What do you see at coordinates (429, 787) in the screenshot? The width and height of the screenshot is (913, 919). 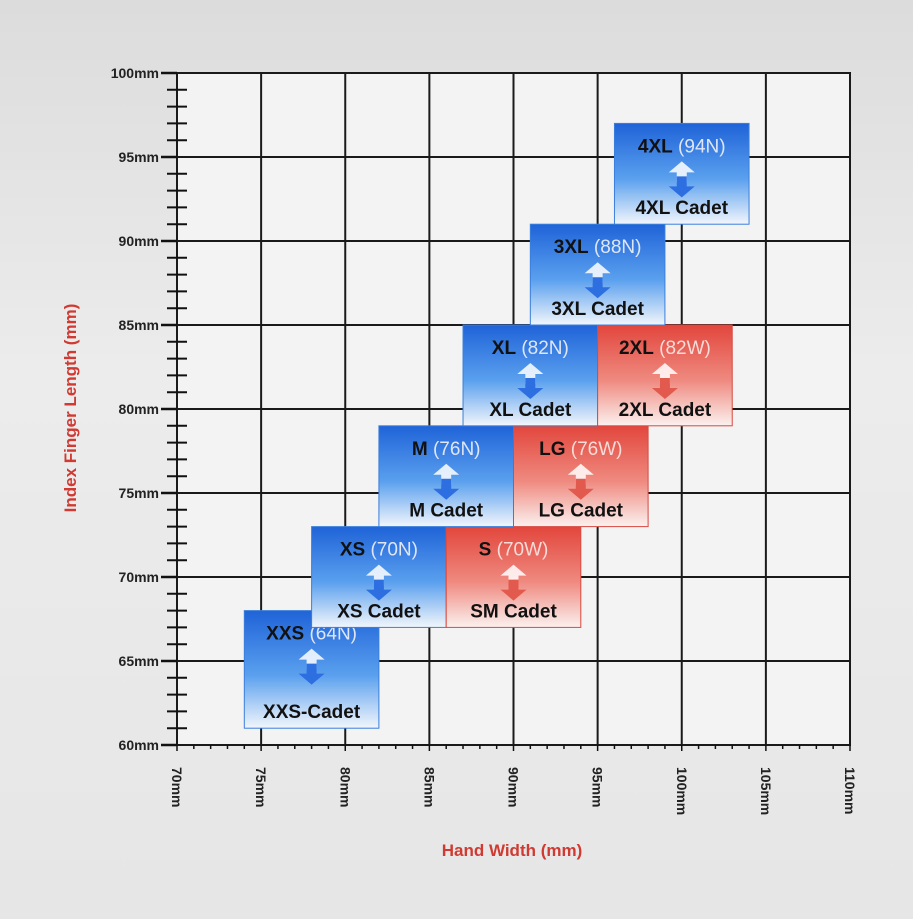 I see `x-tick-label: 85mm` at bounding box center [429, 787].